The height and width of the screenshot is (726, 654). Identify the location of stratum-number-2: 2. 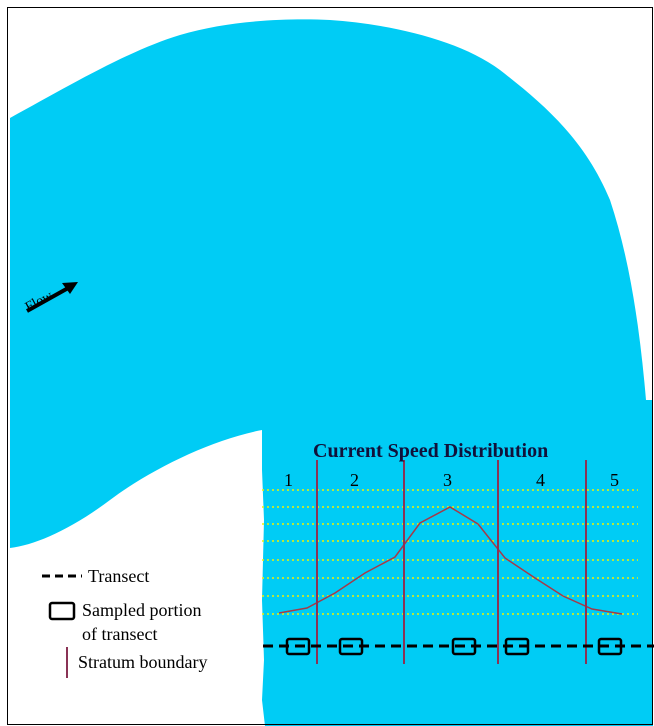
(354, 480).